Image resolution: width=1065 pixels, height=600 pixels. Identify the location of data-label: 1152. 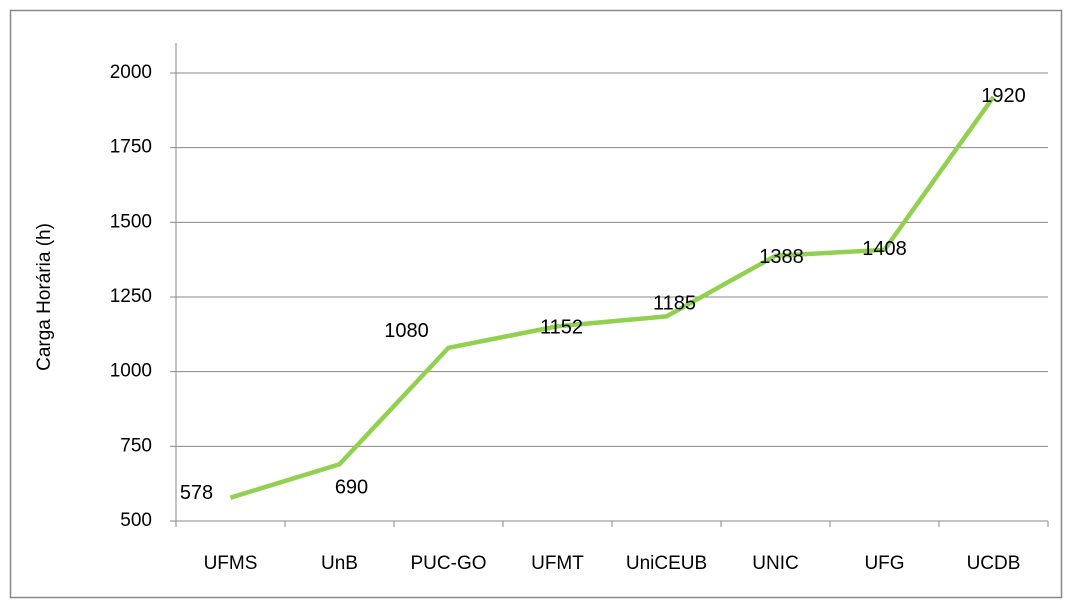
(561, 328).